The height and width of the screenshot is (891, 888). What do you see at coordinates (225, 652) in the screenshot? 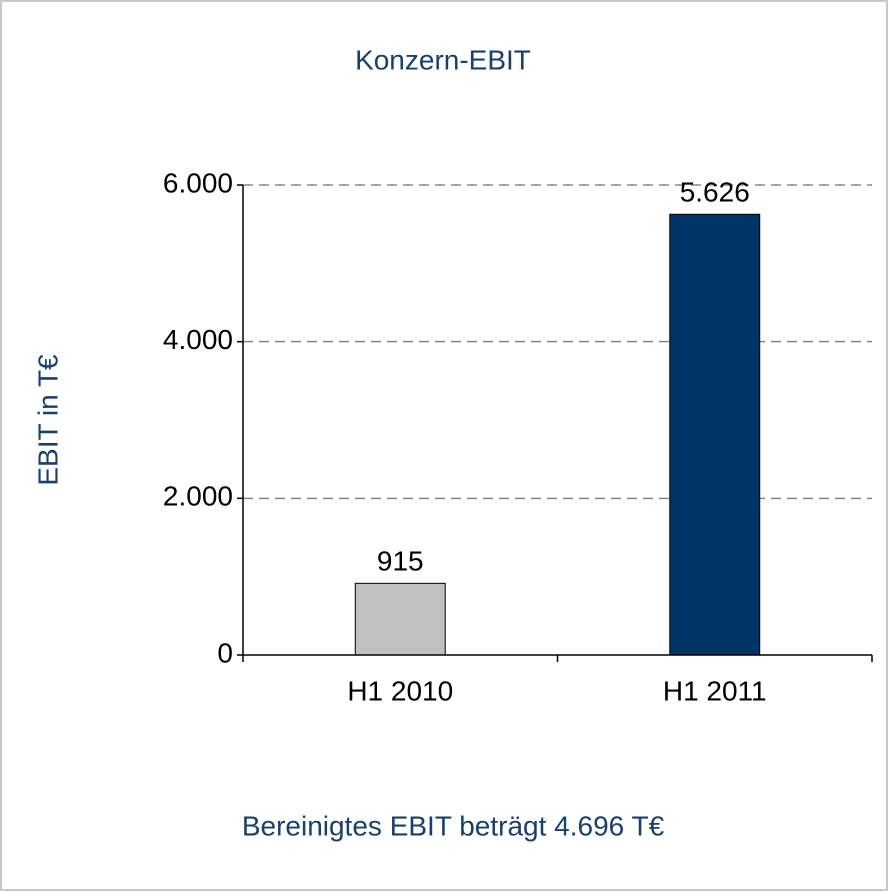
I see `y-tick-label: 0` at bounding box center [225, 652].